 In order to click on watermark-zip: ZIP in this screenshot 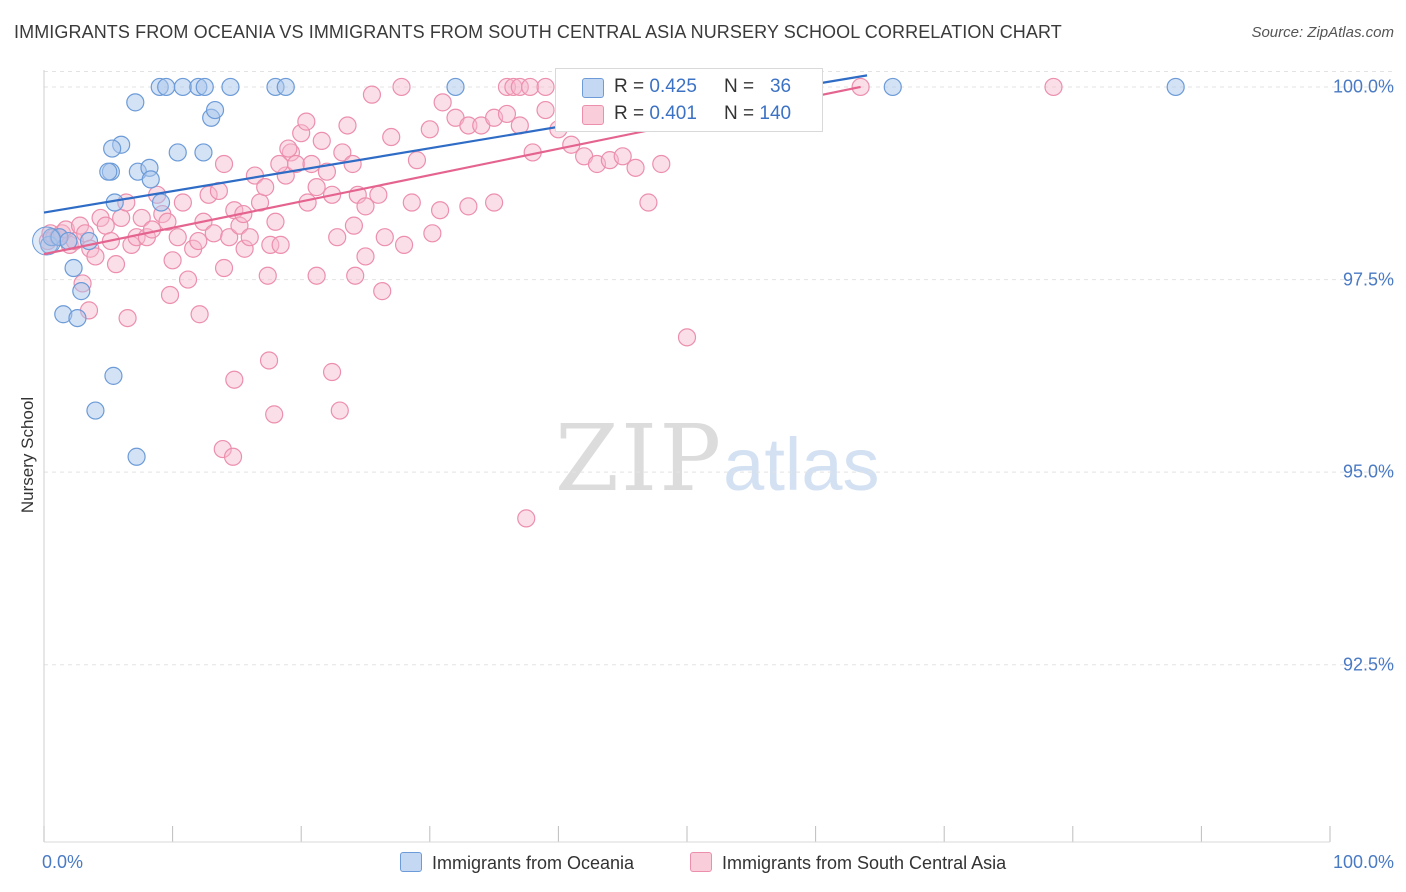, I will do `click(639, 458)`.